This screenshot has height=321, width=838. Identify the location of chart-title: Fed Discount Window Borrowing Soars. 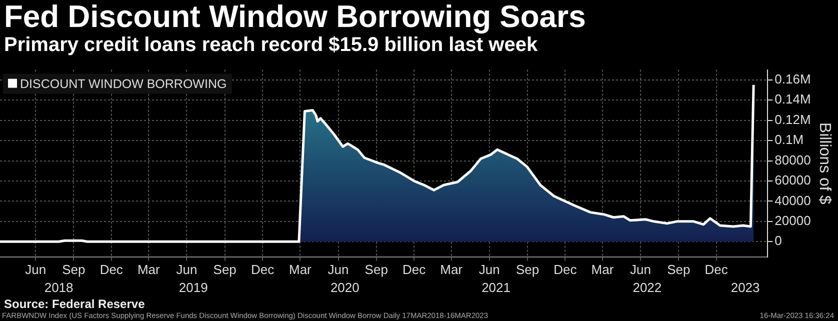
(295, 17).